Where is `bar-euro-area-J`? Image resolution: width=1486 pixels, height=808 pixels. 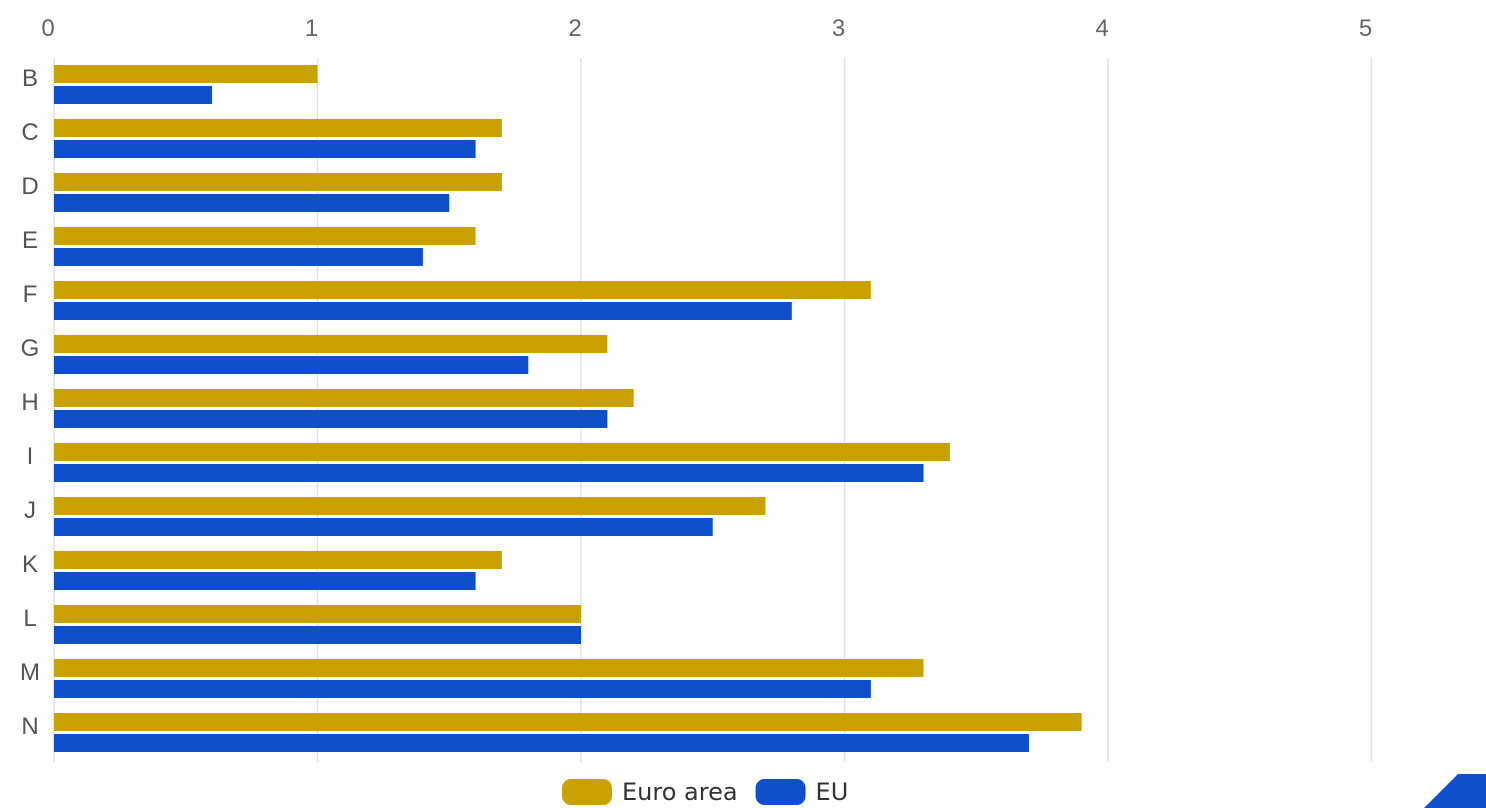
bar-euro-area-J is located at coordinates (410, 506).